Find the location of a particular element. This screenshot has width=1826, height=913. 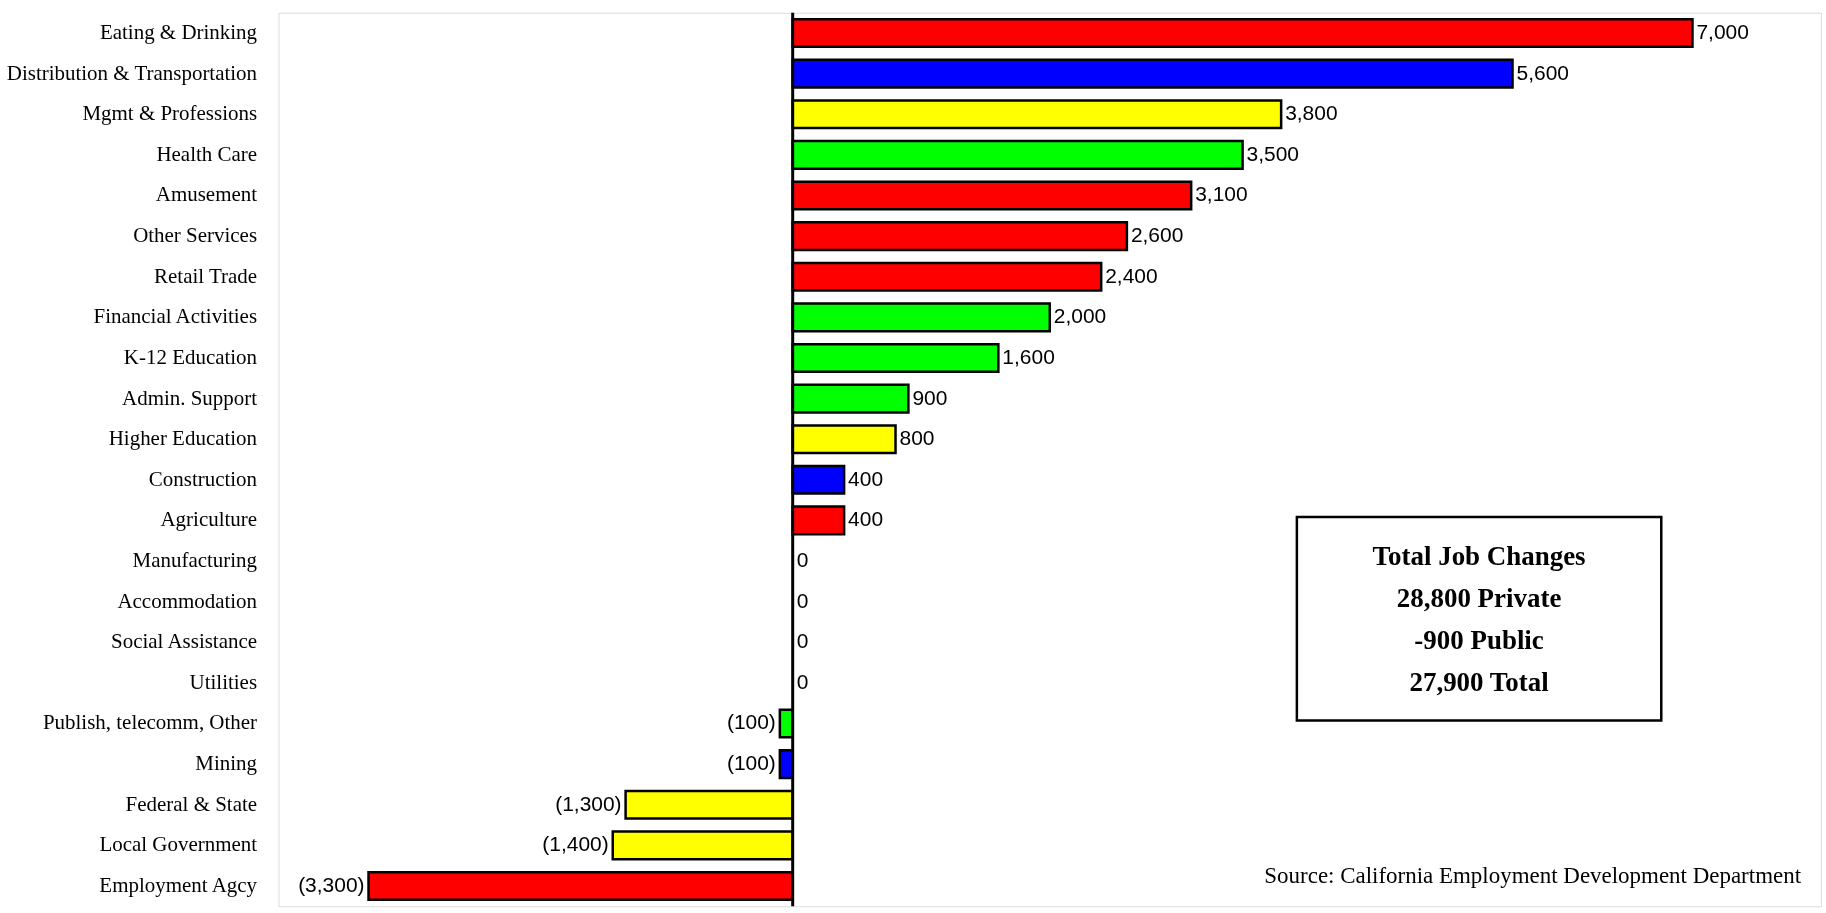

y-tick-label: Higher Education is located at coordinates (183, 438).